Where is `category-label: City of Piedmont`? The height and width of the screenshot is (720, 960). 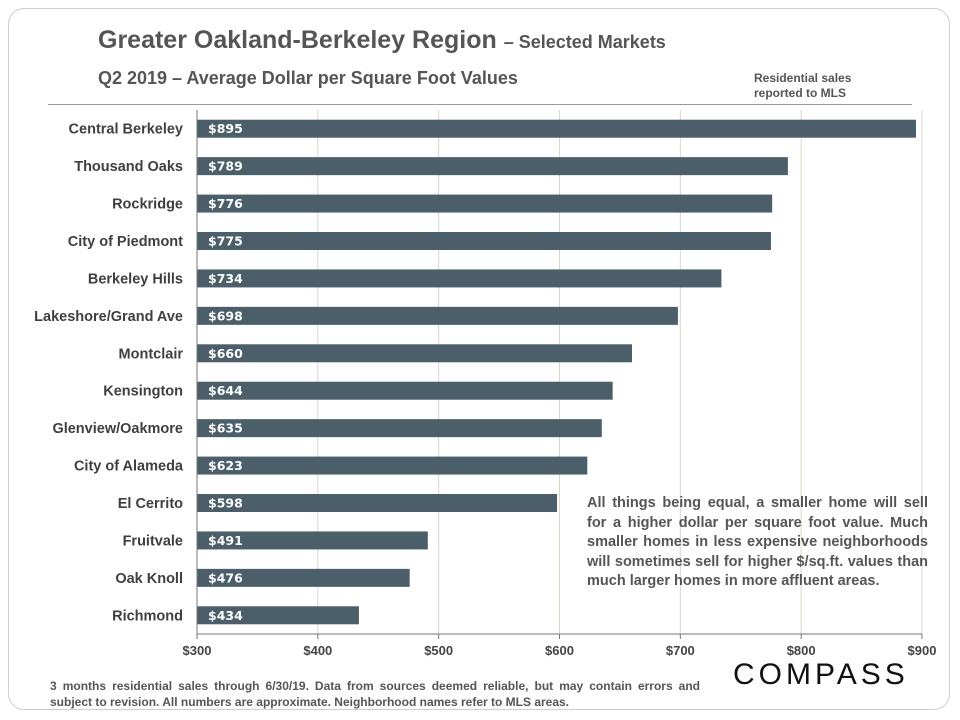 category-label: City of Piedmont is located at coordinates (125, 242).